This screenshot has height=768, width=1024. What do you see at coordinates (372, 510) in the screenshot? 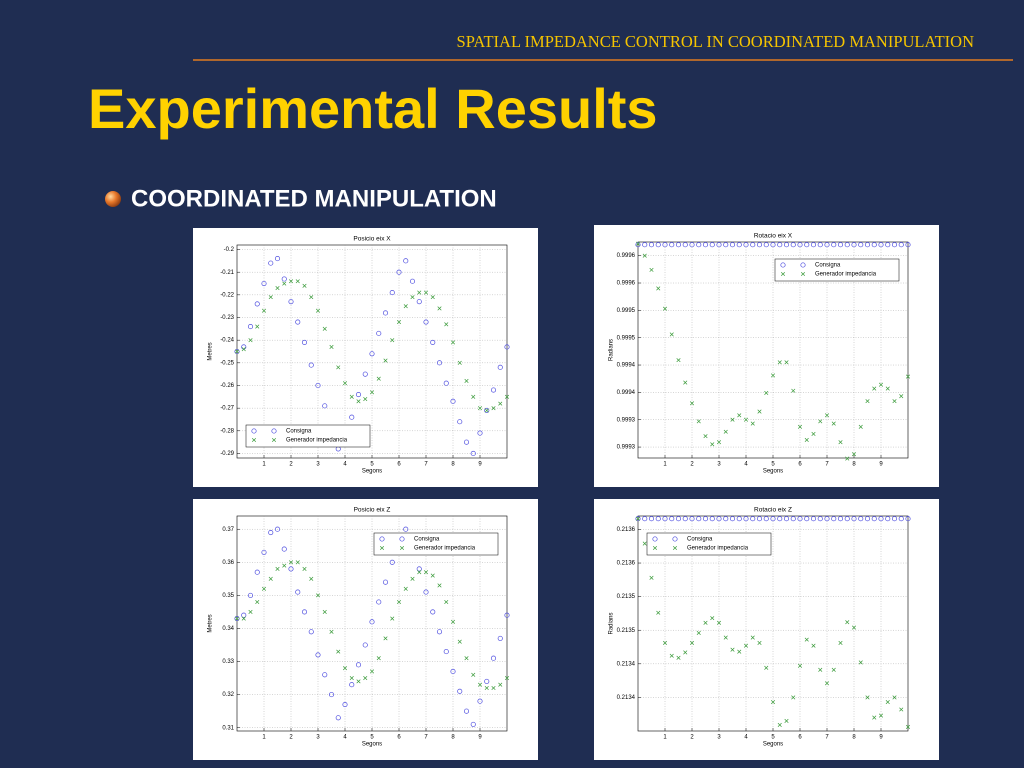
I see `chart-title: Posicio eix Z` at bounding box center [372, 510].